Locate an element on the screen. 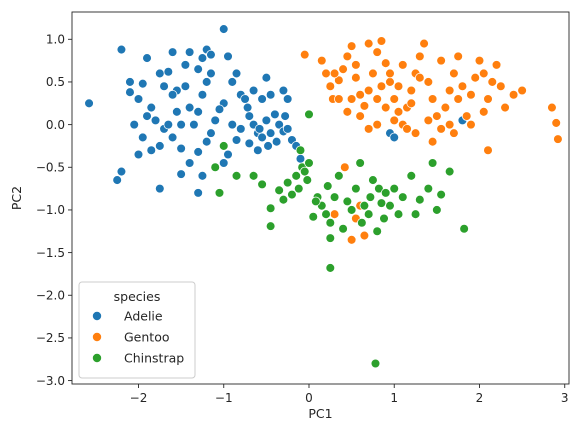  x-tick-label-2: 0 is located at coordinates (309, 398).